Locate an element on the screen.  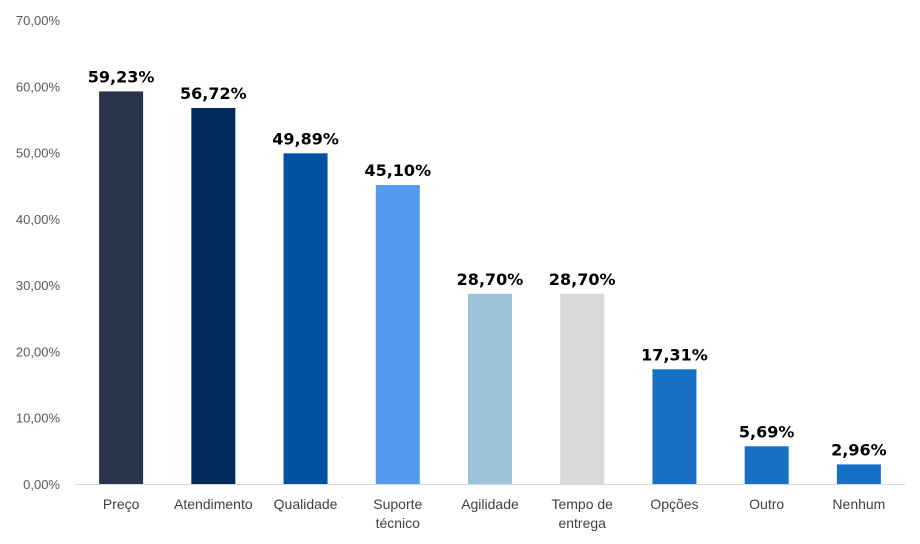
x-tick-label-line: Nenhum is located at coordinates (858, 504).